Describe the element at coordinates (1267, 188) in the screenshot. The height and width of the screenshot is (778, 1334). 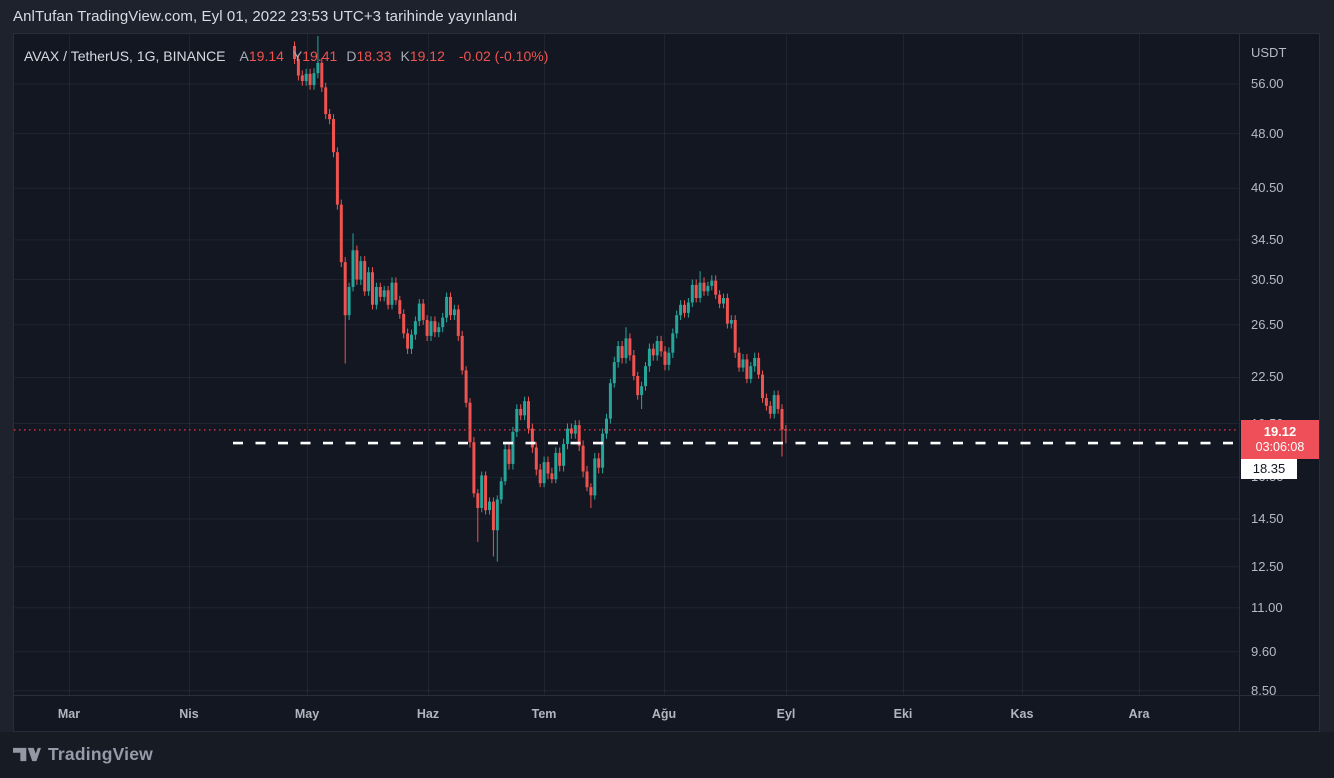
I see `price-tick-label: 40.50` at that location.